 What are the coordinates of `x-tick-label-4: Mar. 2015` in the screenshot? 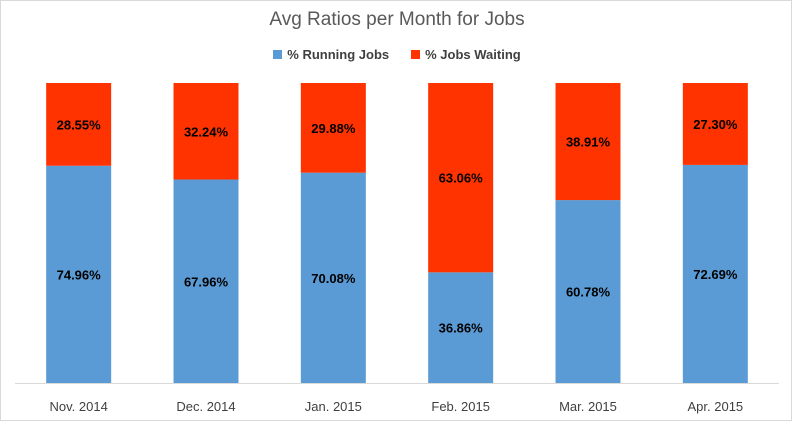 It's located at (588, 406).